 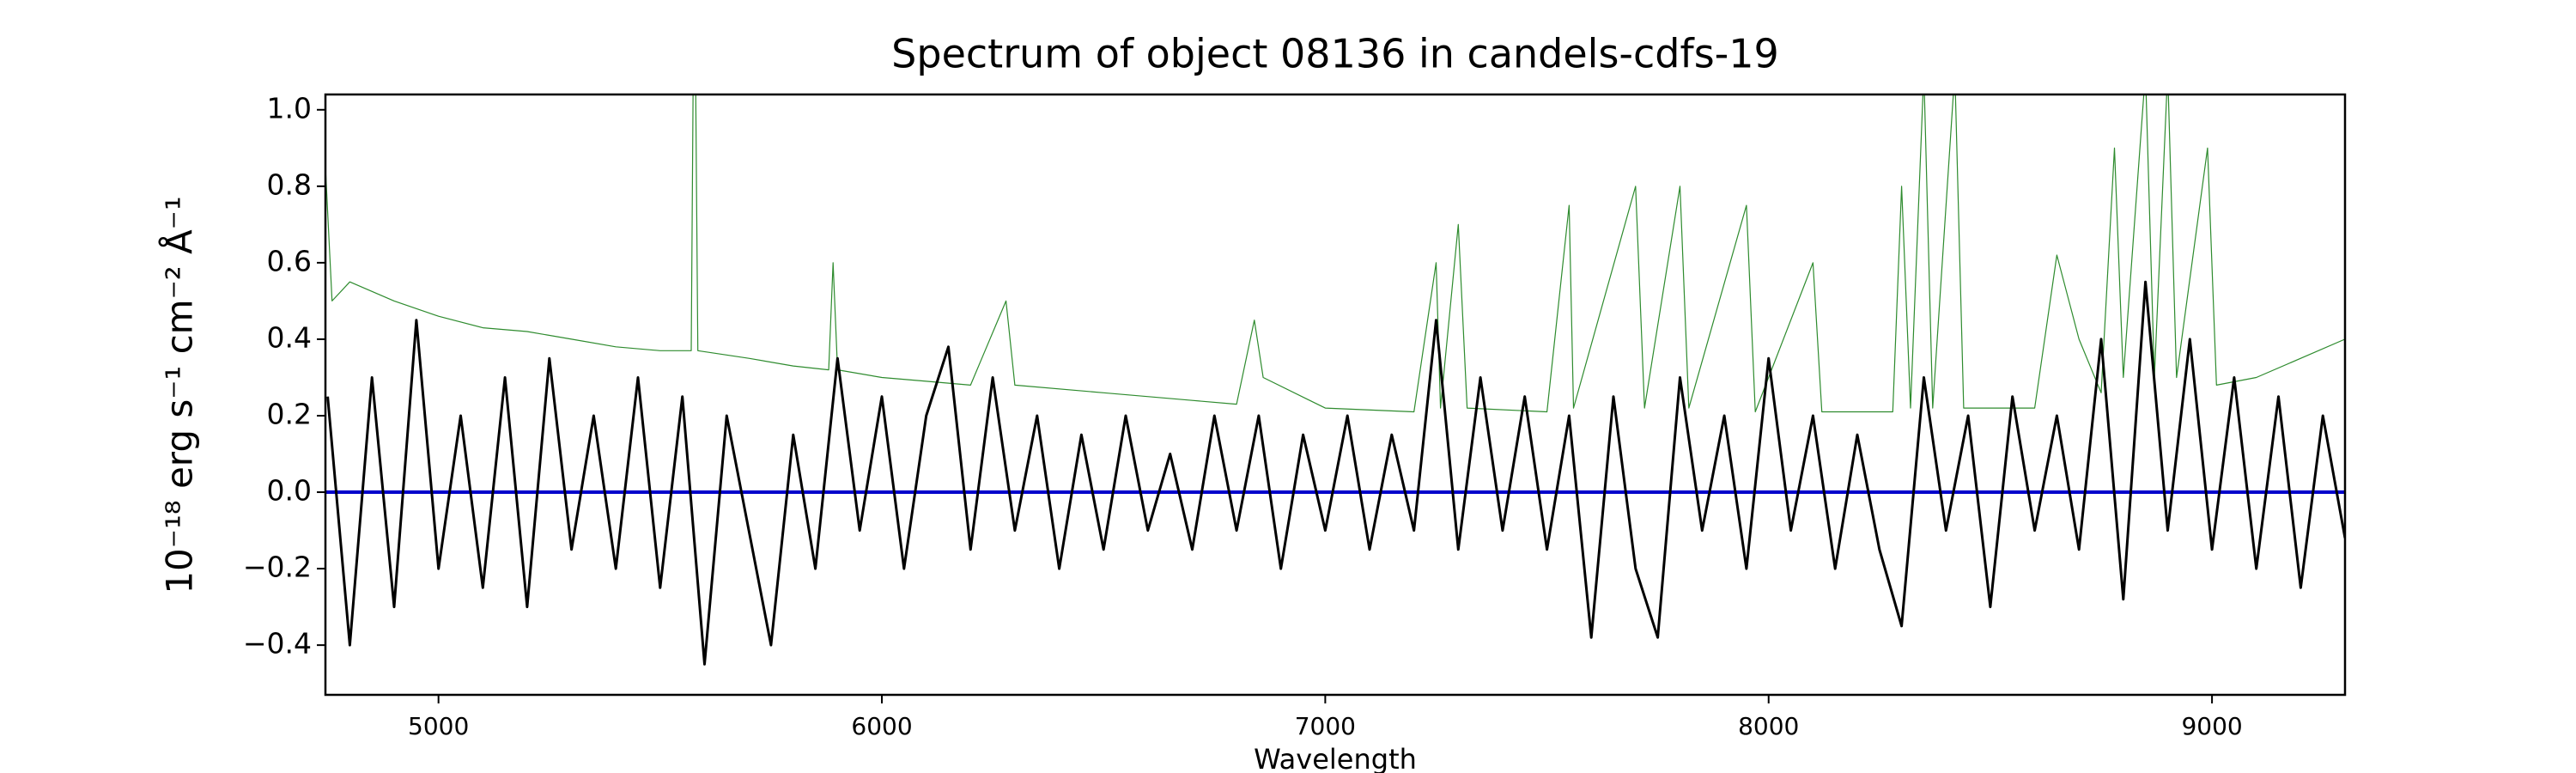 I want to click on x-tick-label: 7000, so click(x=1325, y=726).